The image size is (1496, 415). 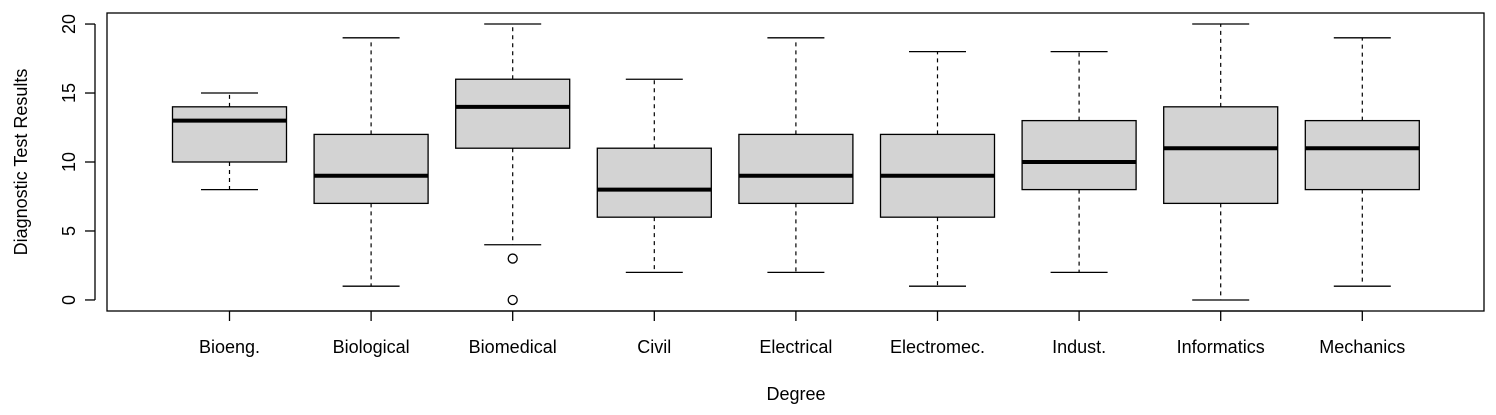 I want to click on y-axis: 0 5 10 15 20, so click(x=77, y=159).